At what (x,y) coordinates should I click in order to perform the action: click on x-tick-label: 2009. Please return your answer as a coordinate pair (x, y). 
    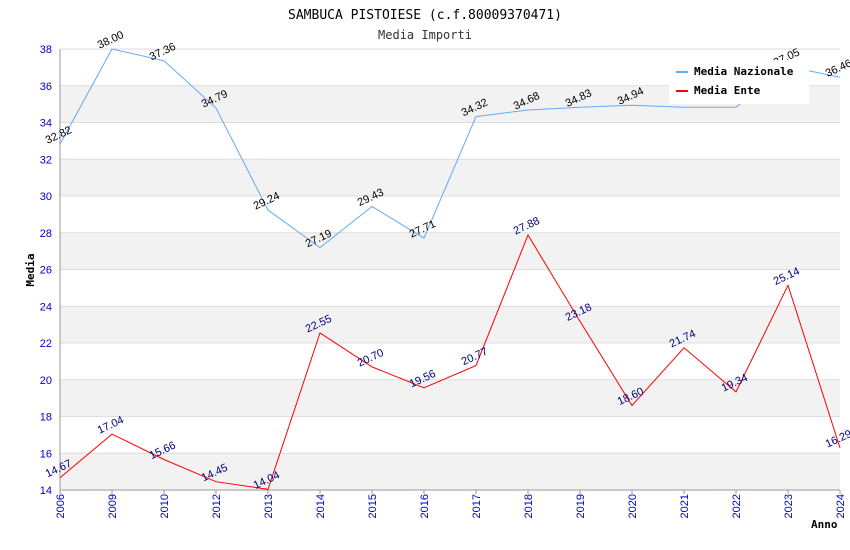
    Looking at the image, I should click on (113, 506).